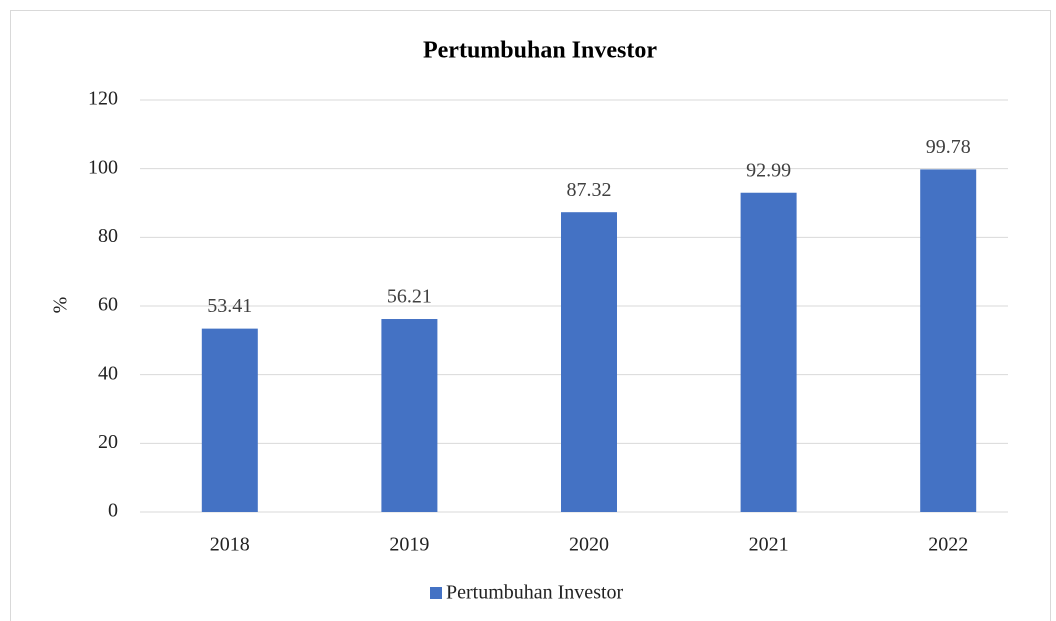 Image resolution: width=1056 pixels, height=621 pixels. Describe the element at coordinates (409, 545) in the screenshot. I see `x-tick-label: 2019` at that location.